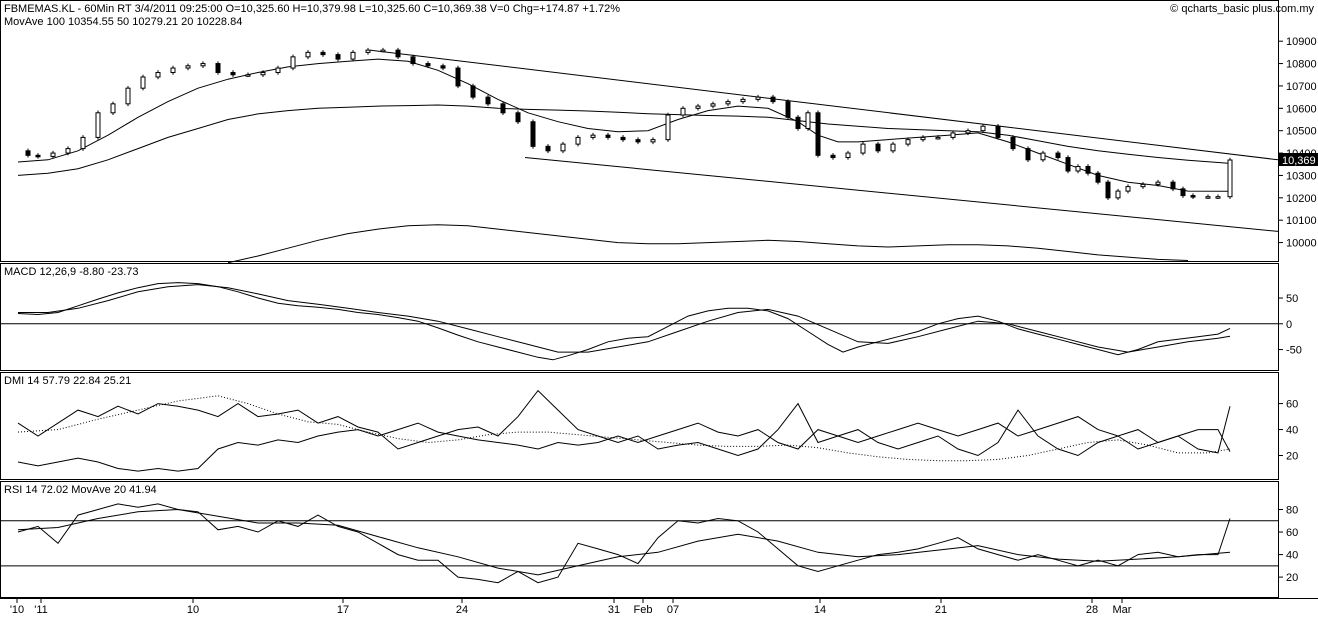  What do you see at coordinates (1298, 160) in the screenshot?
I see `last-value-box` at bounding box center [1298, 160].